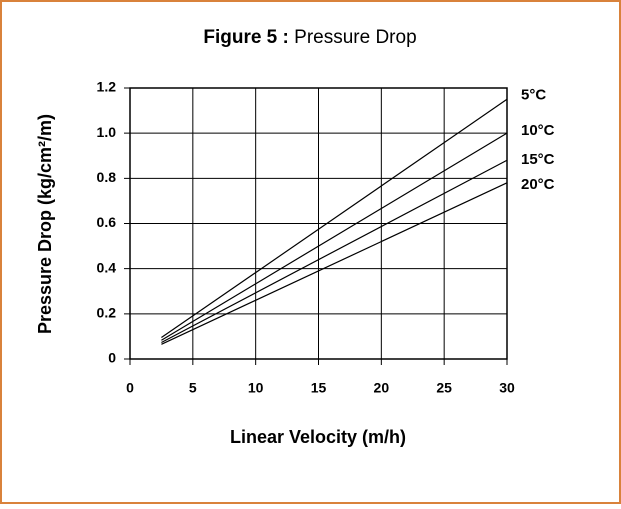 The height and width of the screenshot is (509, 621). Describe the element at coordinates (318, 437) in the screenshot. I see `x-axis-label: Linear Velocity (m/h)` at that location.